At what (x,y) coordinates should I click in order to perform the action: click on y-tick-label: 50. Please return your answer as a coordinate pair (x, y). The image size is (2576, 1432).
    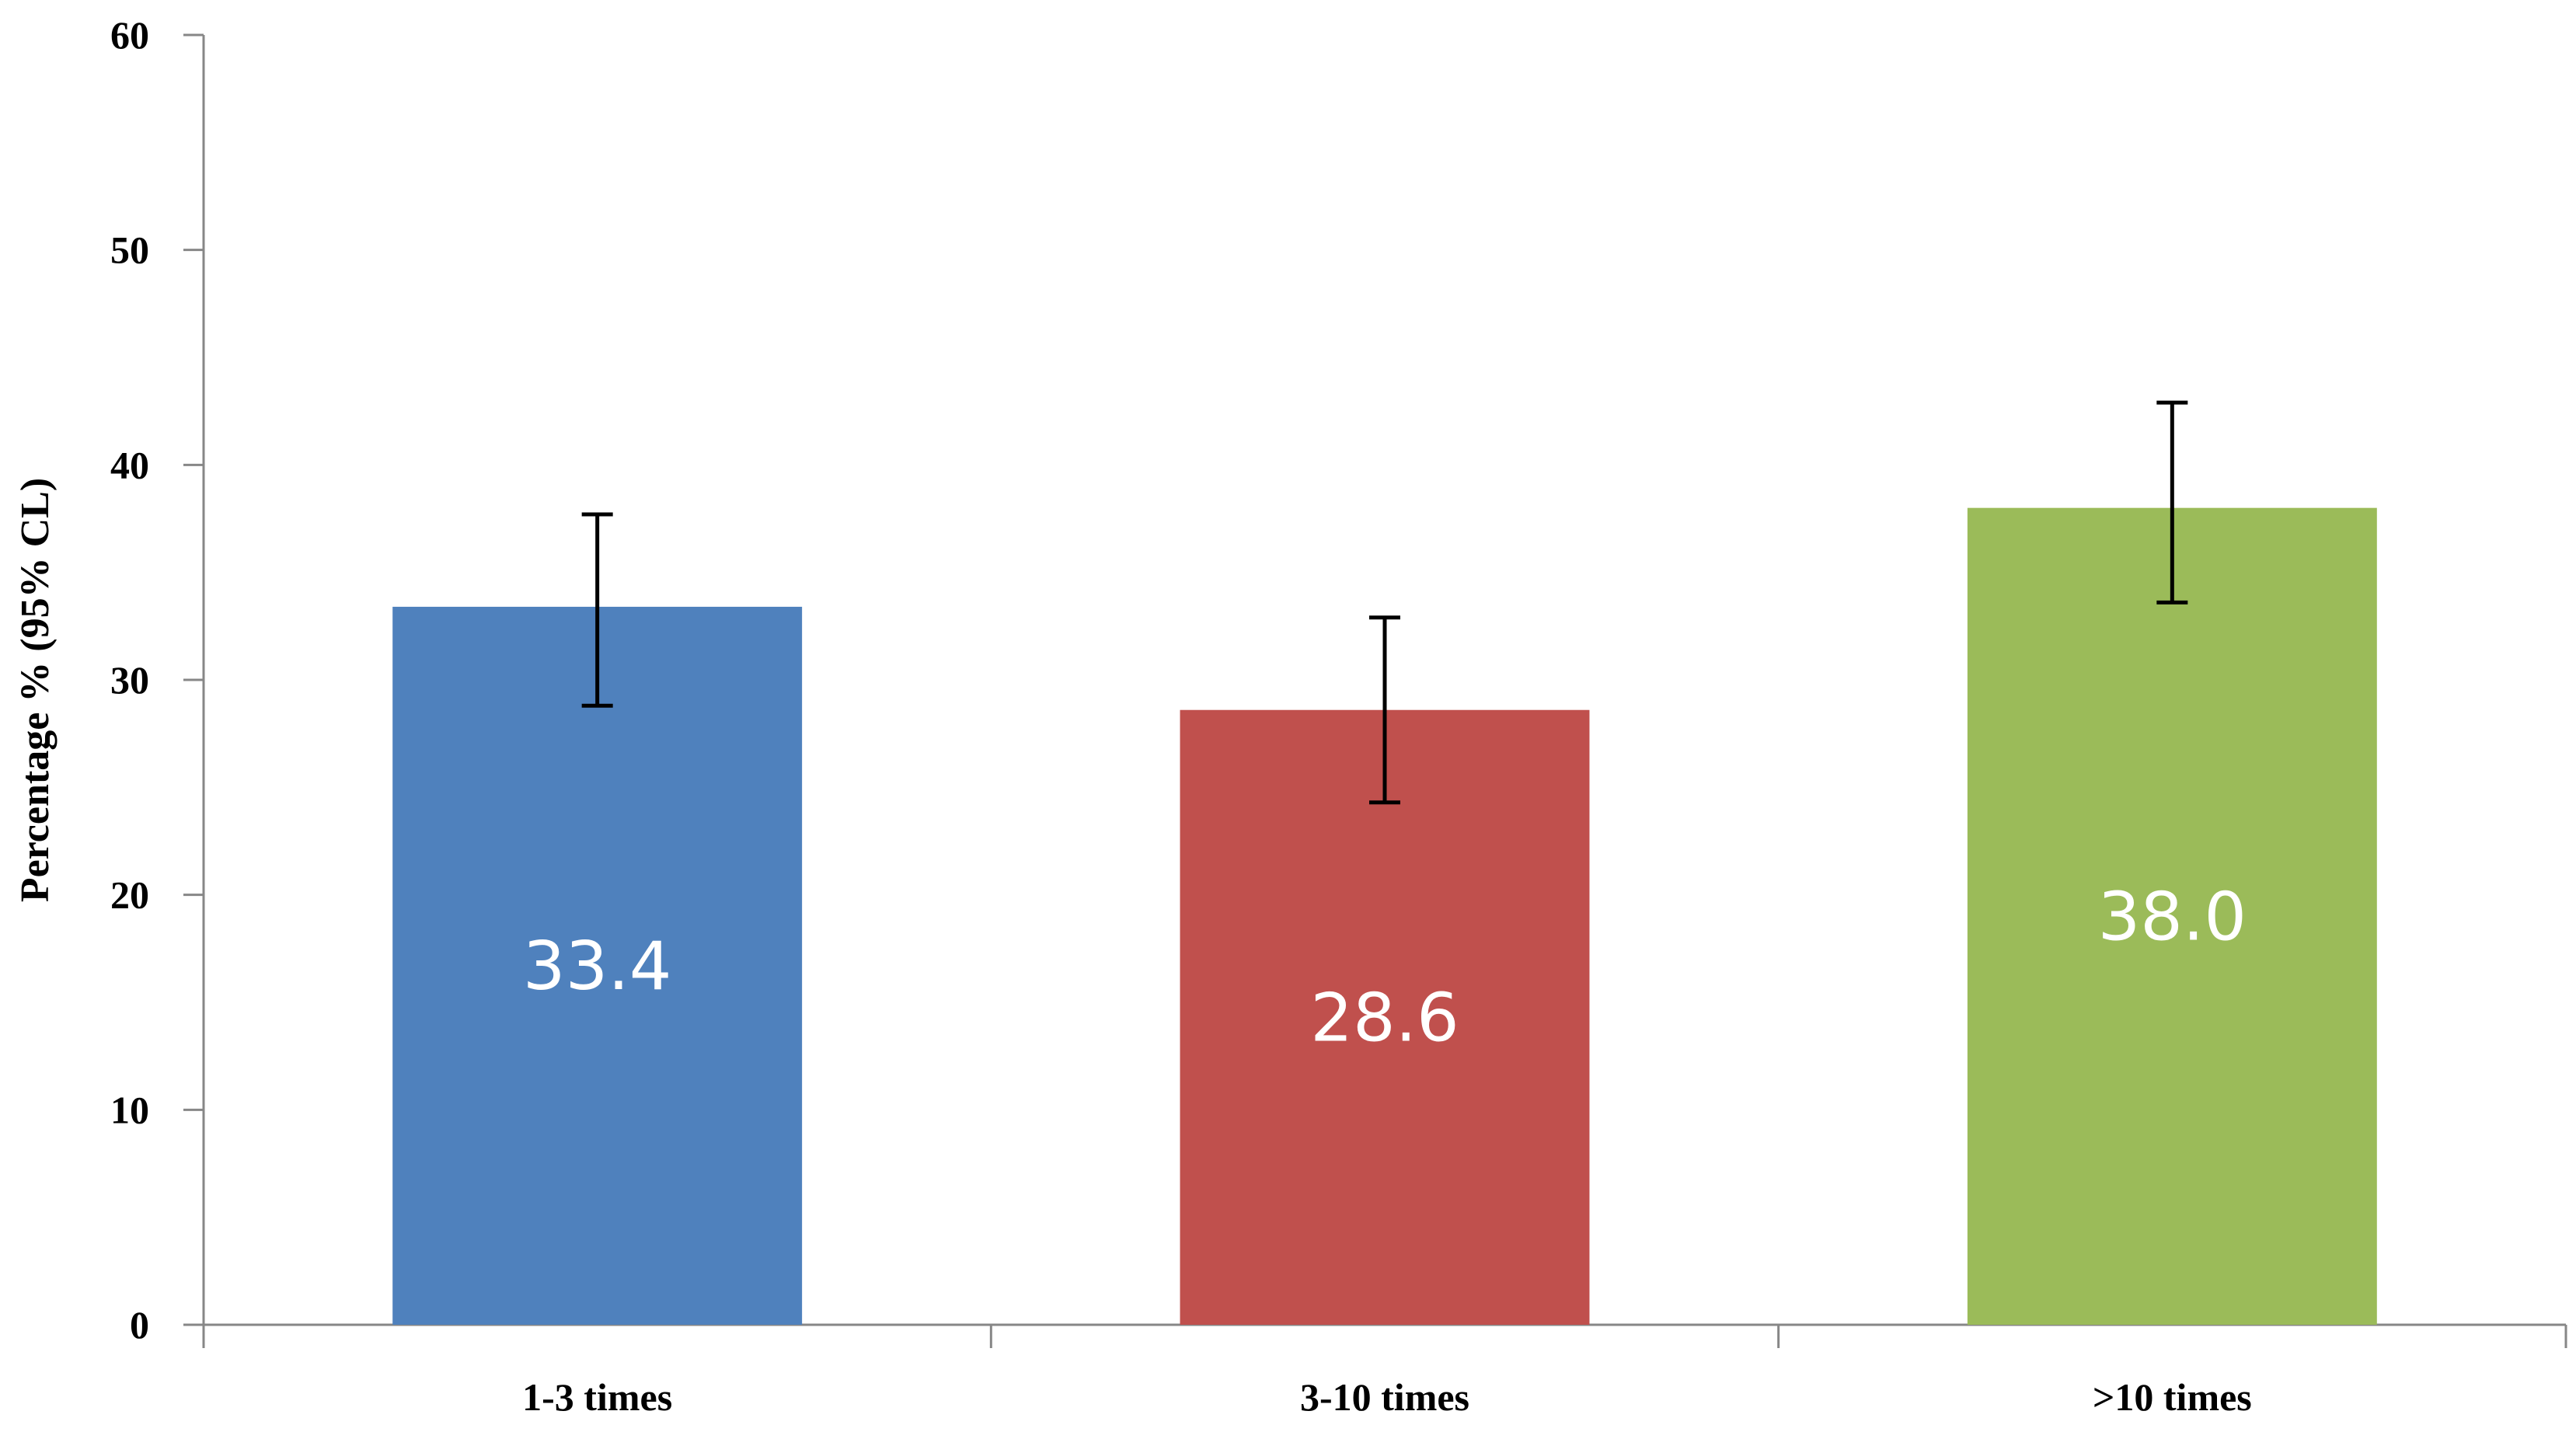
    Looking at the image, I should click on (129, 250).